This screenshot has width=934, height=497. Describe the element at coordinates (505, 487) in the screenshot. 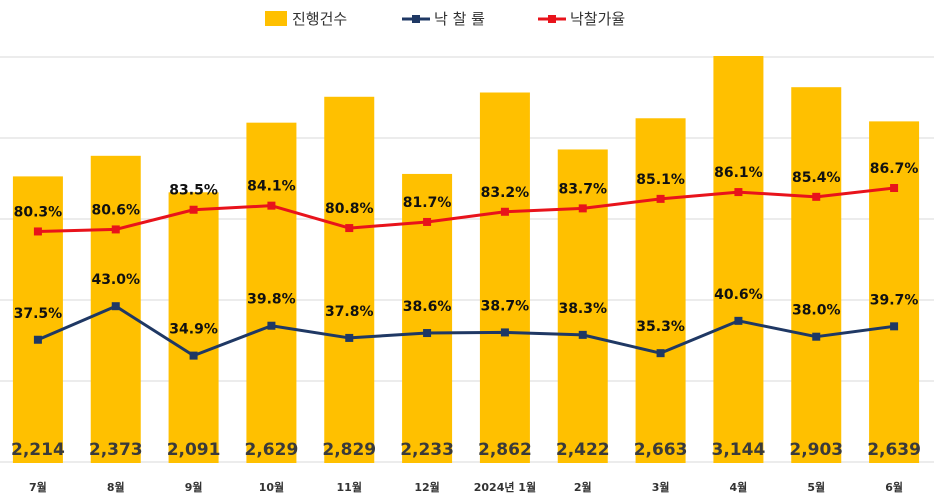

I see `x-tick-label: 2024년 1월` at that location.